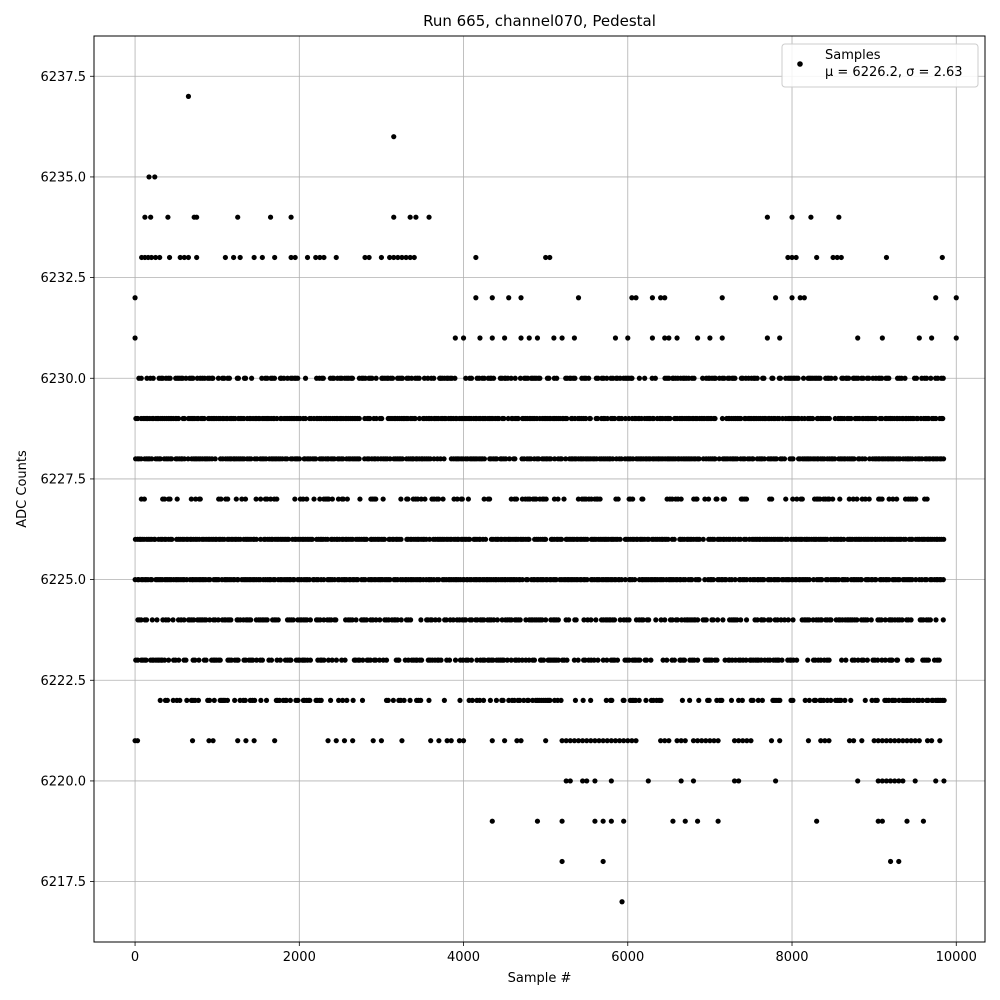 Image resolution: width=1000 pixels, height=1000 pixels. Describe the element at coordinates (64, 580) in the screenshot. I see `y-tick-label: 6225.0` at that location.